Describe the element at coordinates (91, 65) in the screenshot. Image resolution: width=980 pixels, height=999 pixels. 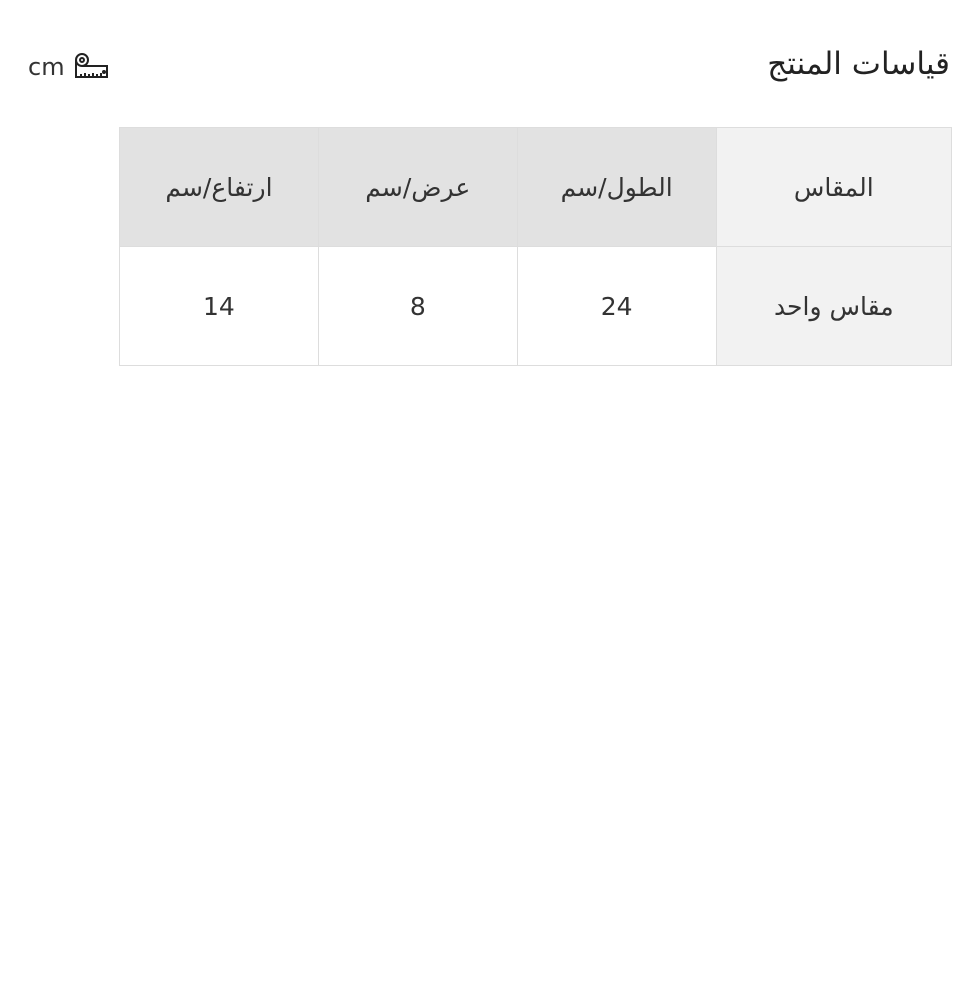
I see `measuring-tape-icon` at that location.